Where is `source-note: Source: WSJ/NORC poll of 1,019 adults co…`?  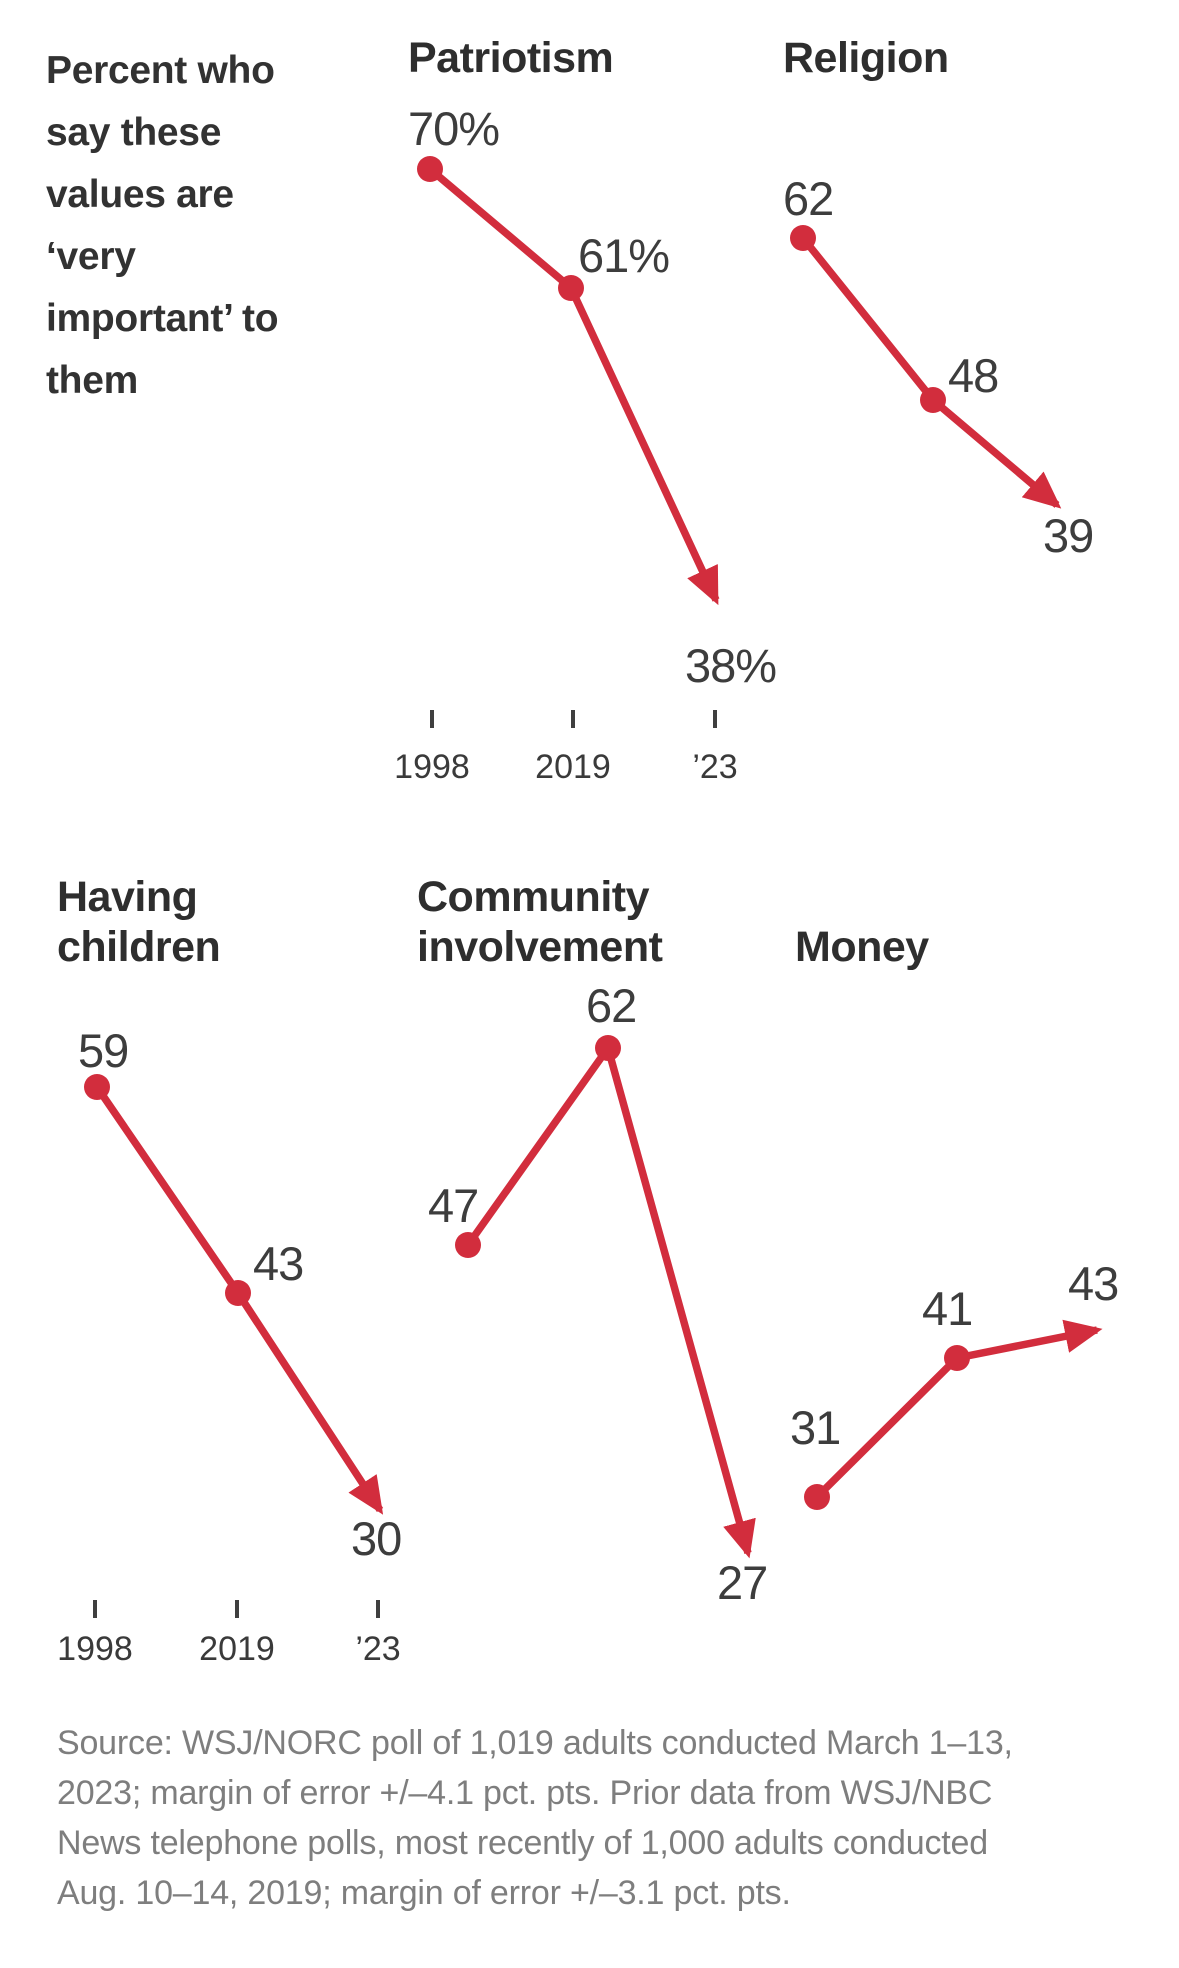
source-note: Source: WSJ/NORC poll of 1,019 adults co… is located at coordinates (535, 1818).